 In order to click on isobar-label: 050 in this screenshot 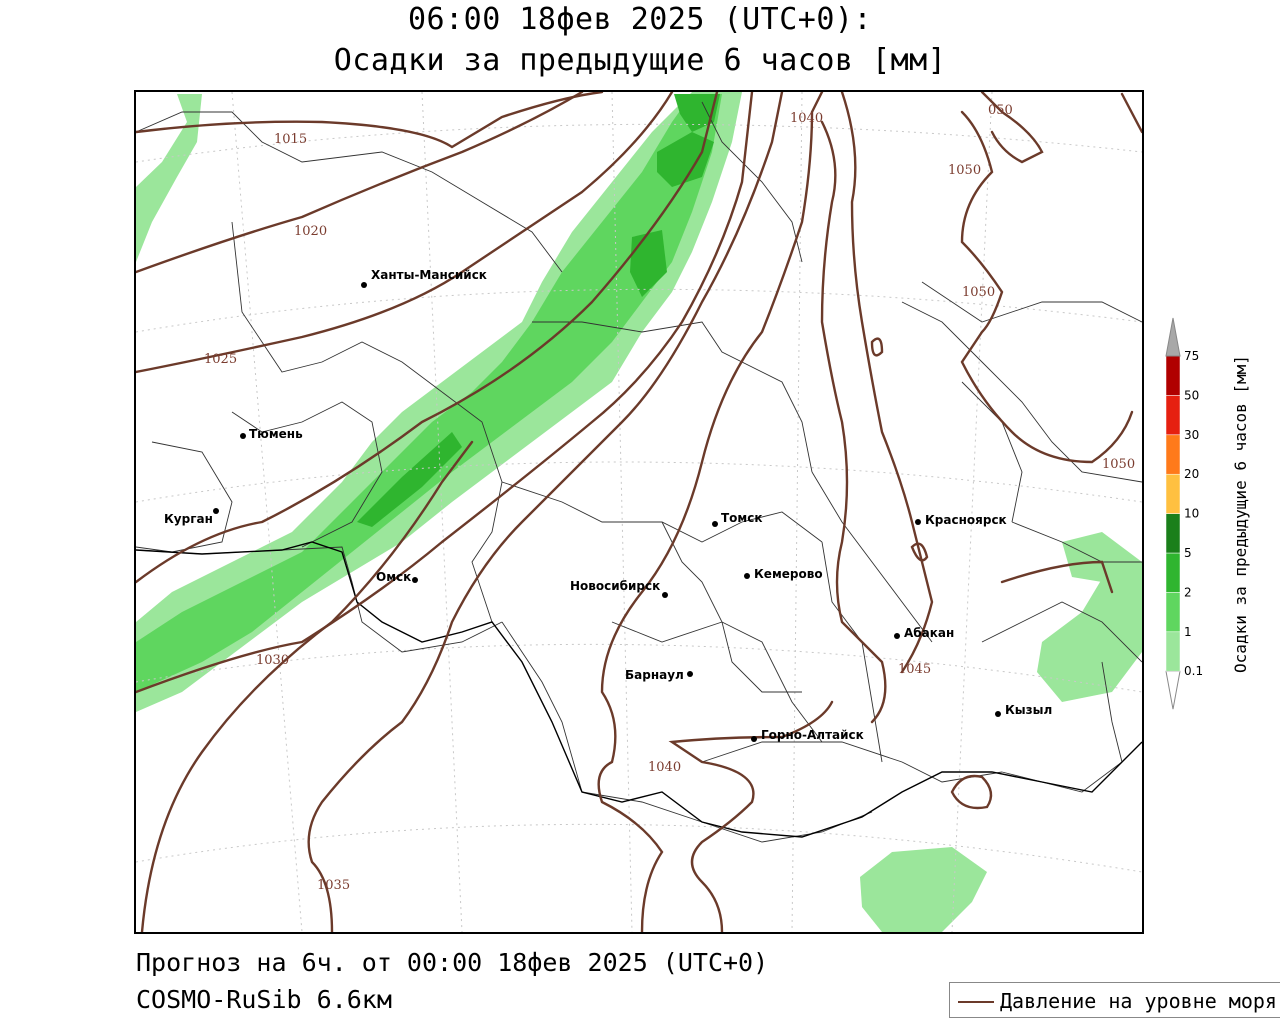, I will do `click(1000, 110)`.